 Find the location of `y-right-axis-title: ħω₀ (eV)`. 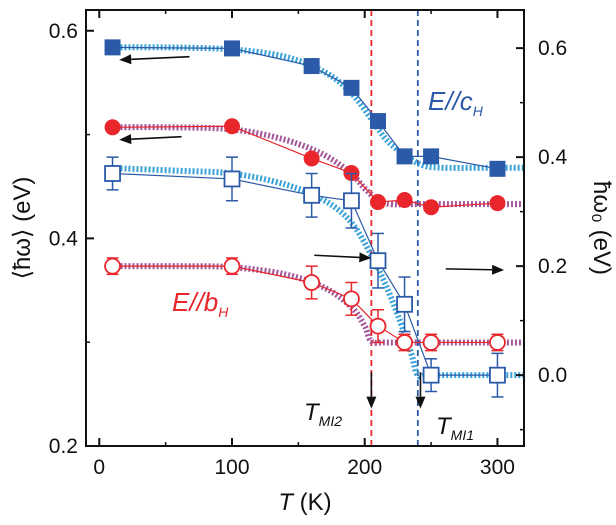

y-right-axis-title: ħω₀ (eV) is located at coordinates (601, 228).